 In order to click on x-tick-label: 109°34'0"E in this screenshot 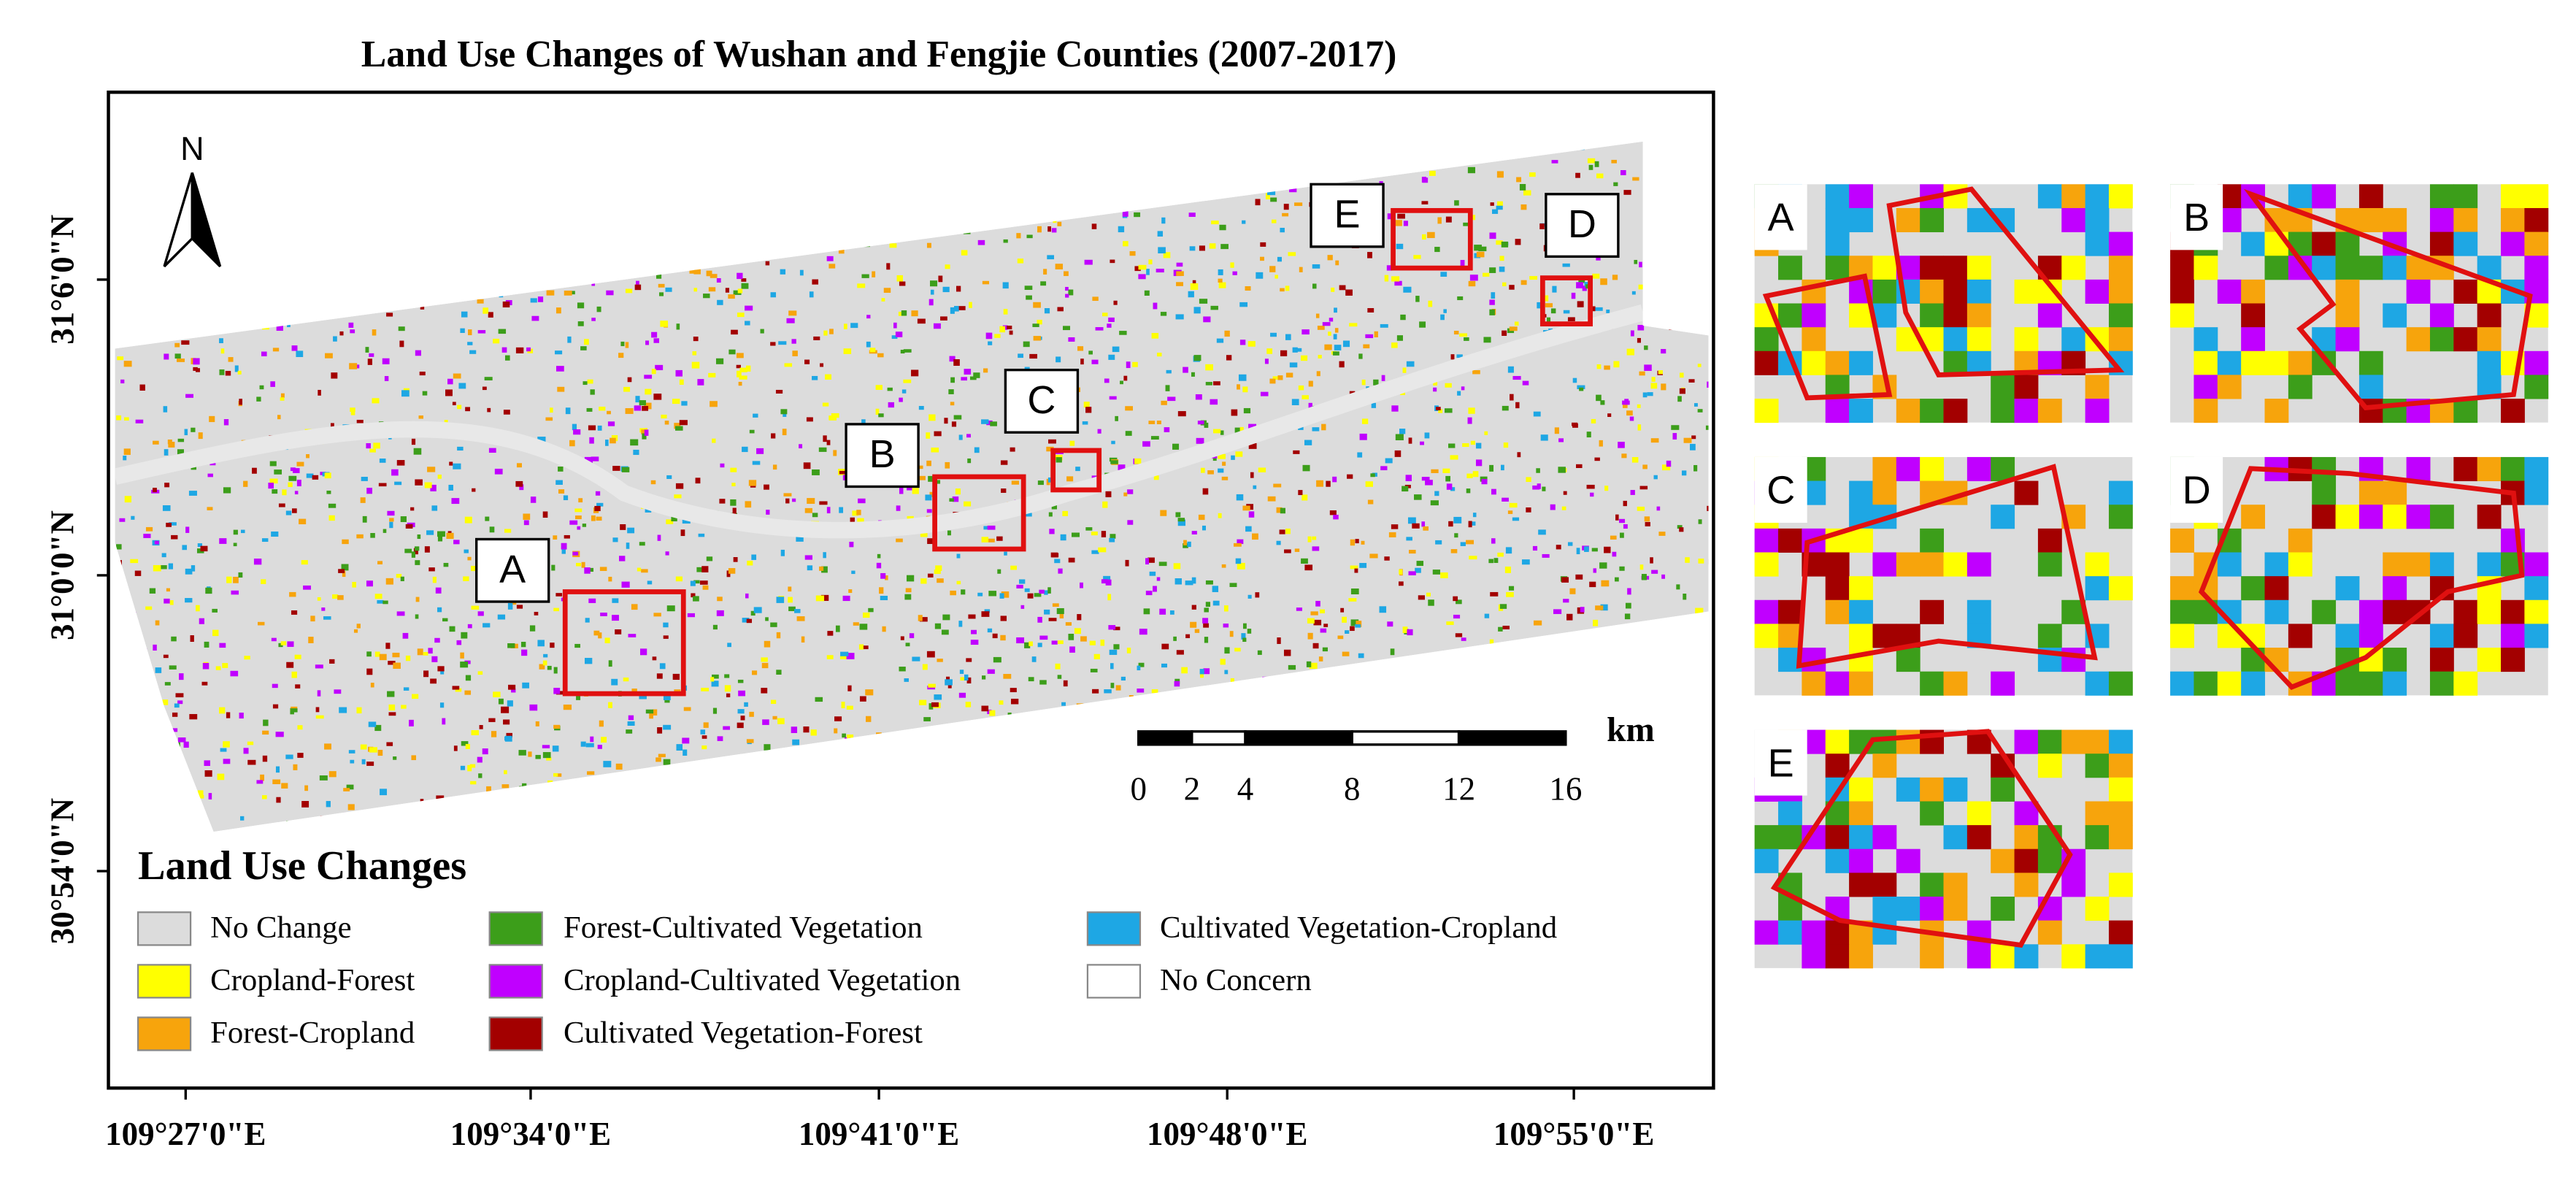, I will do `click(531, 1134)`.